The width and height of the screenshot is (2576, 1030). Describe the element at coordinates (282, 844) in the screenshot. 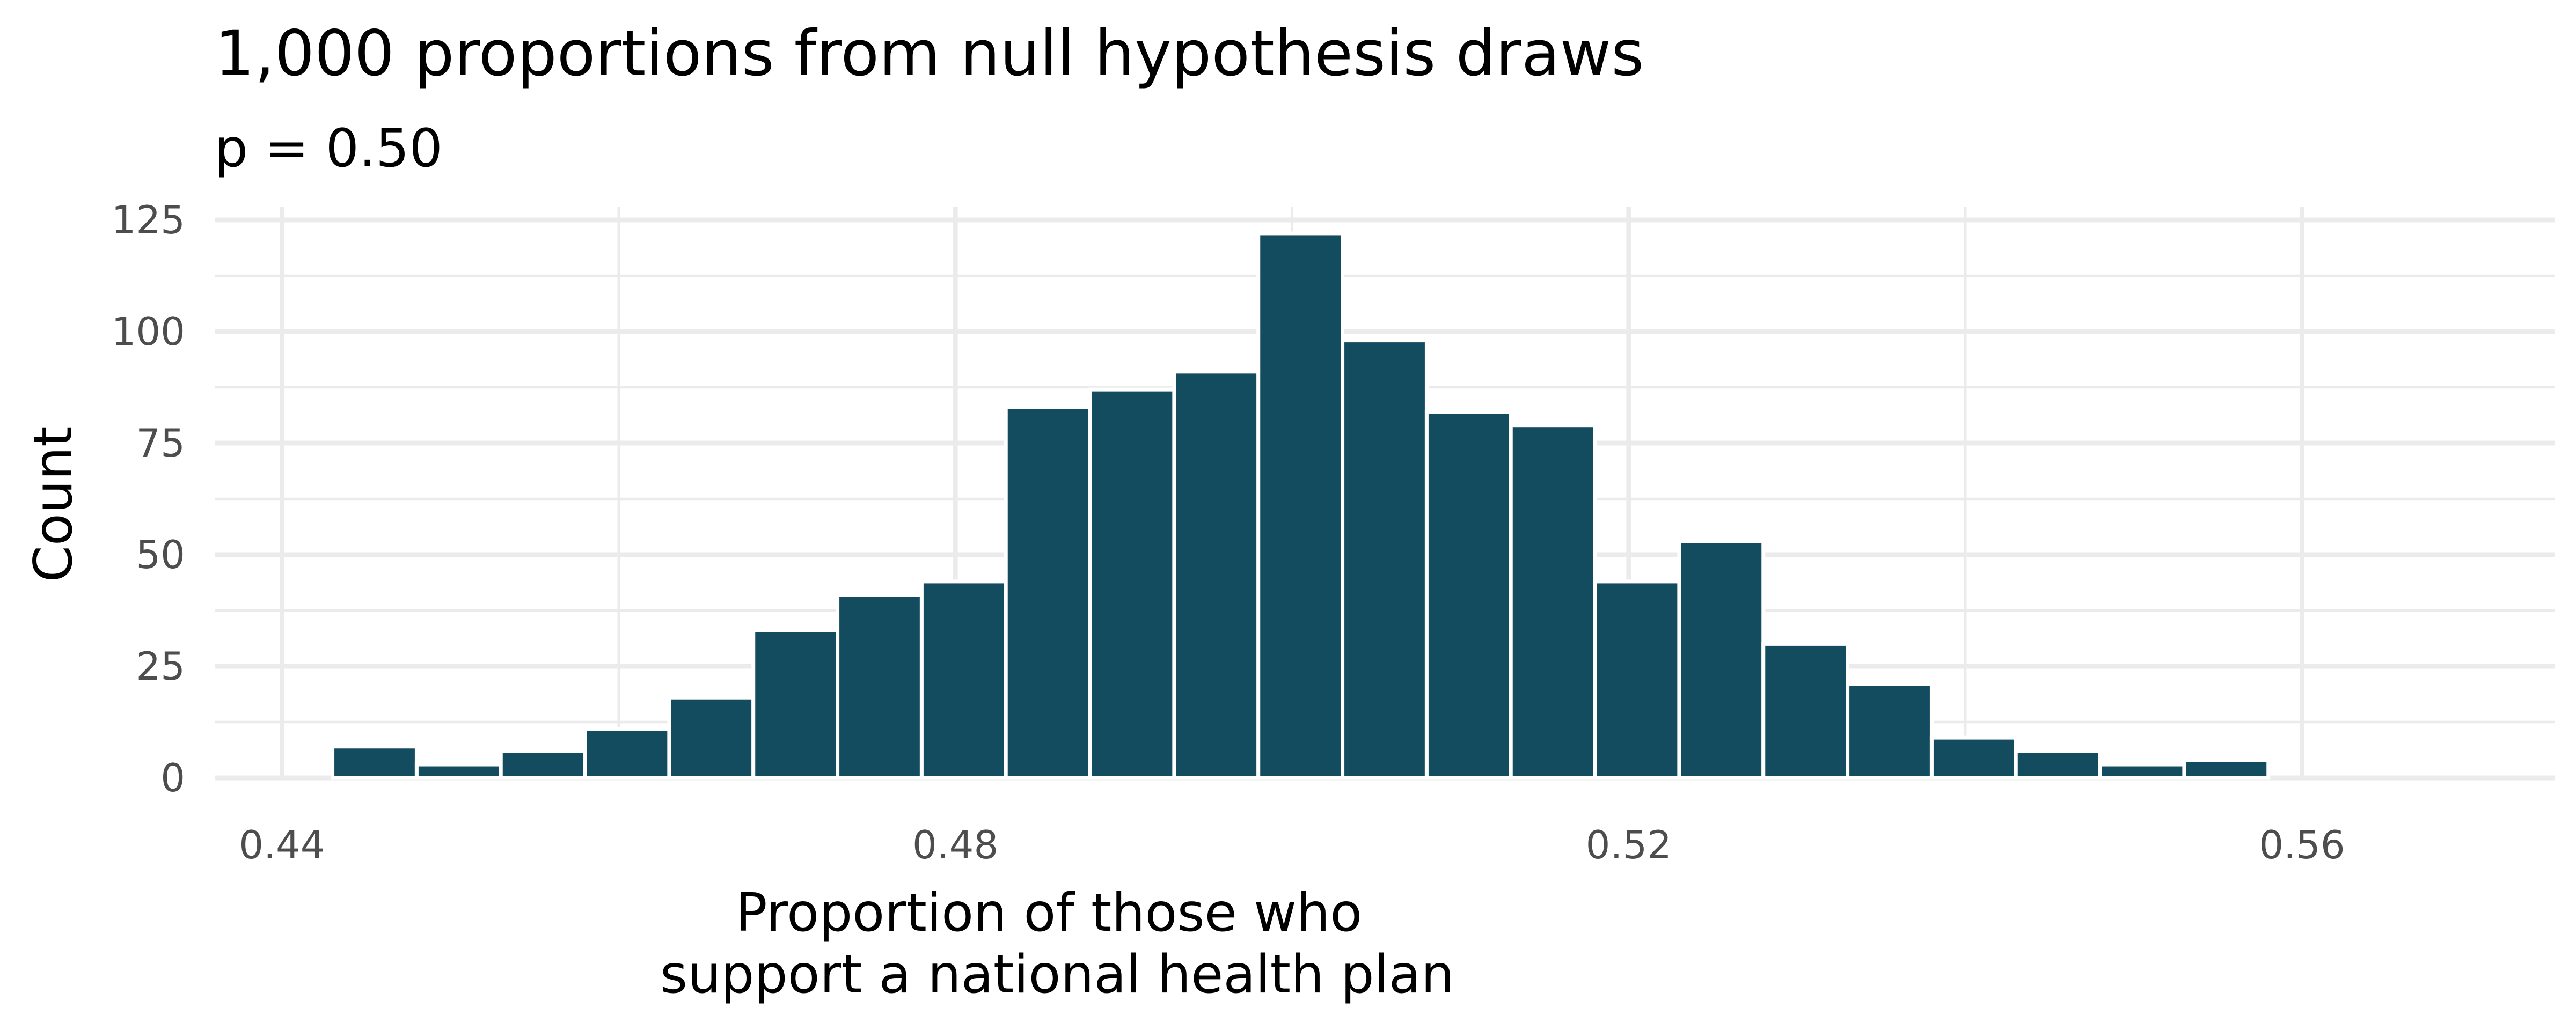

I see `x-tick-label: 0.44` at that location.